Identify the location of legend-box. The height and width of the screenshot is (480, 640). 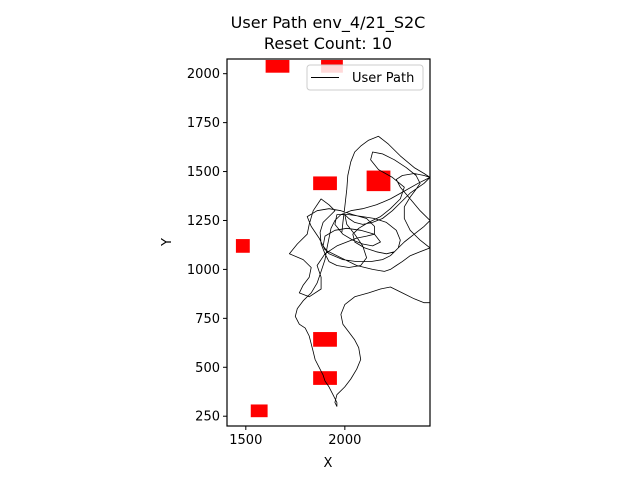
(365, 77).